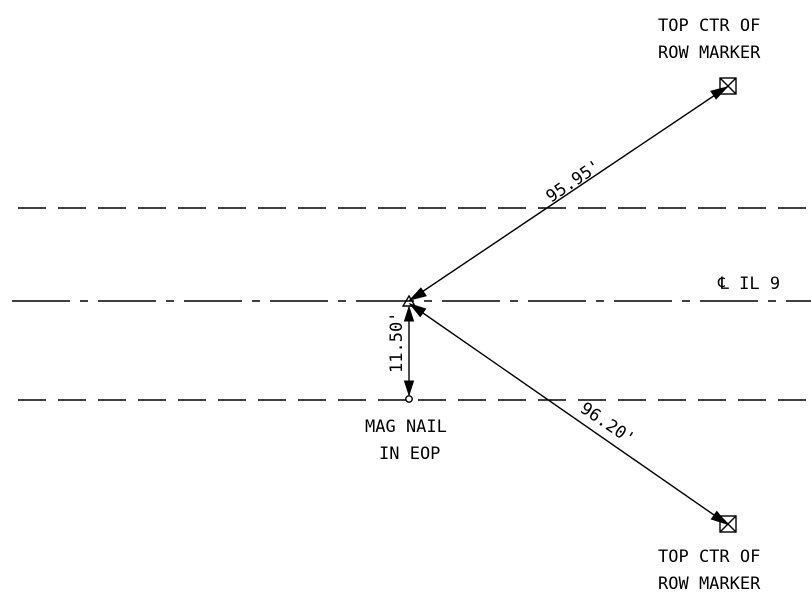  Describe the element at coordinates (607, 424) in the screenshot. I see `dimension-text-bottom-marker: 96.20'` at that location.